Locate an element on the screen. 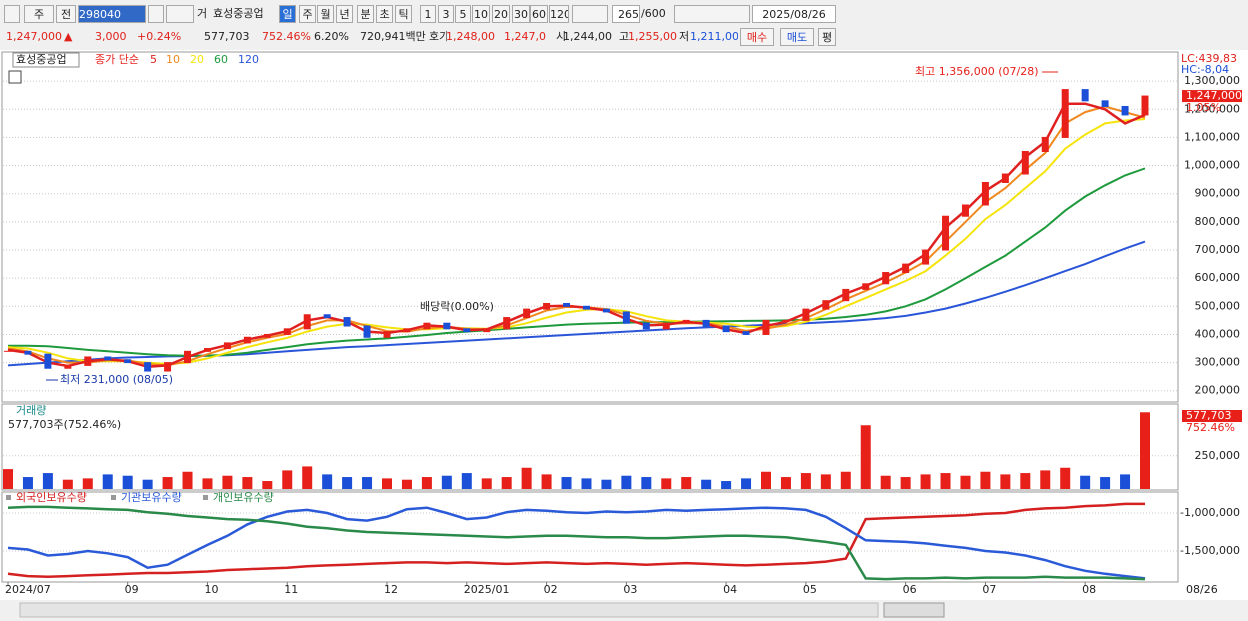 Image resolution: width=1248 pixels, height=621 pixels. multiplier-button: 120 is located at coordinates (559, 14).